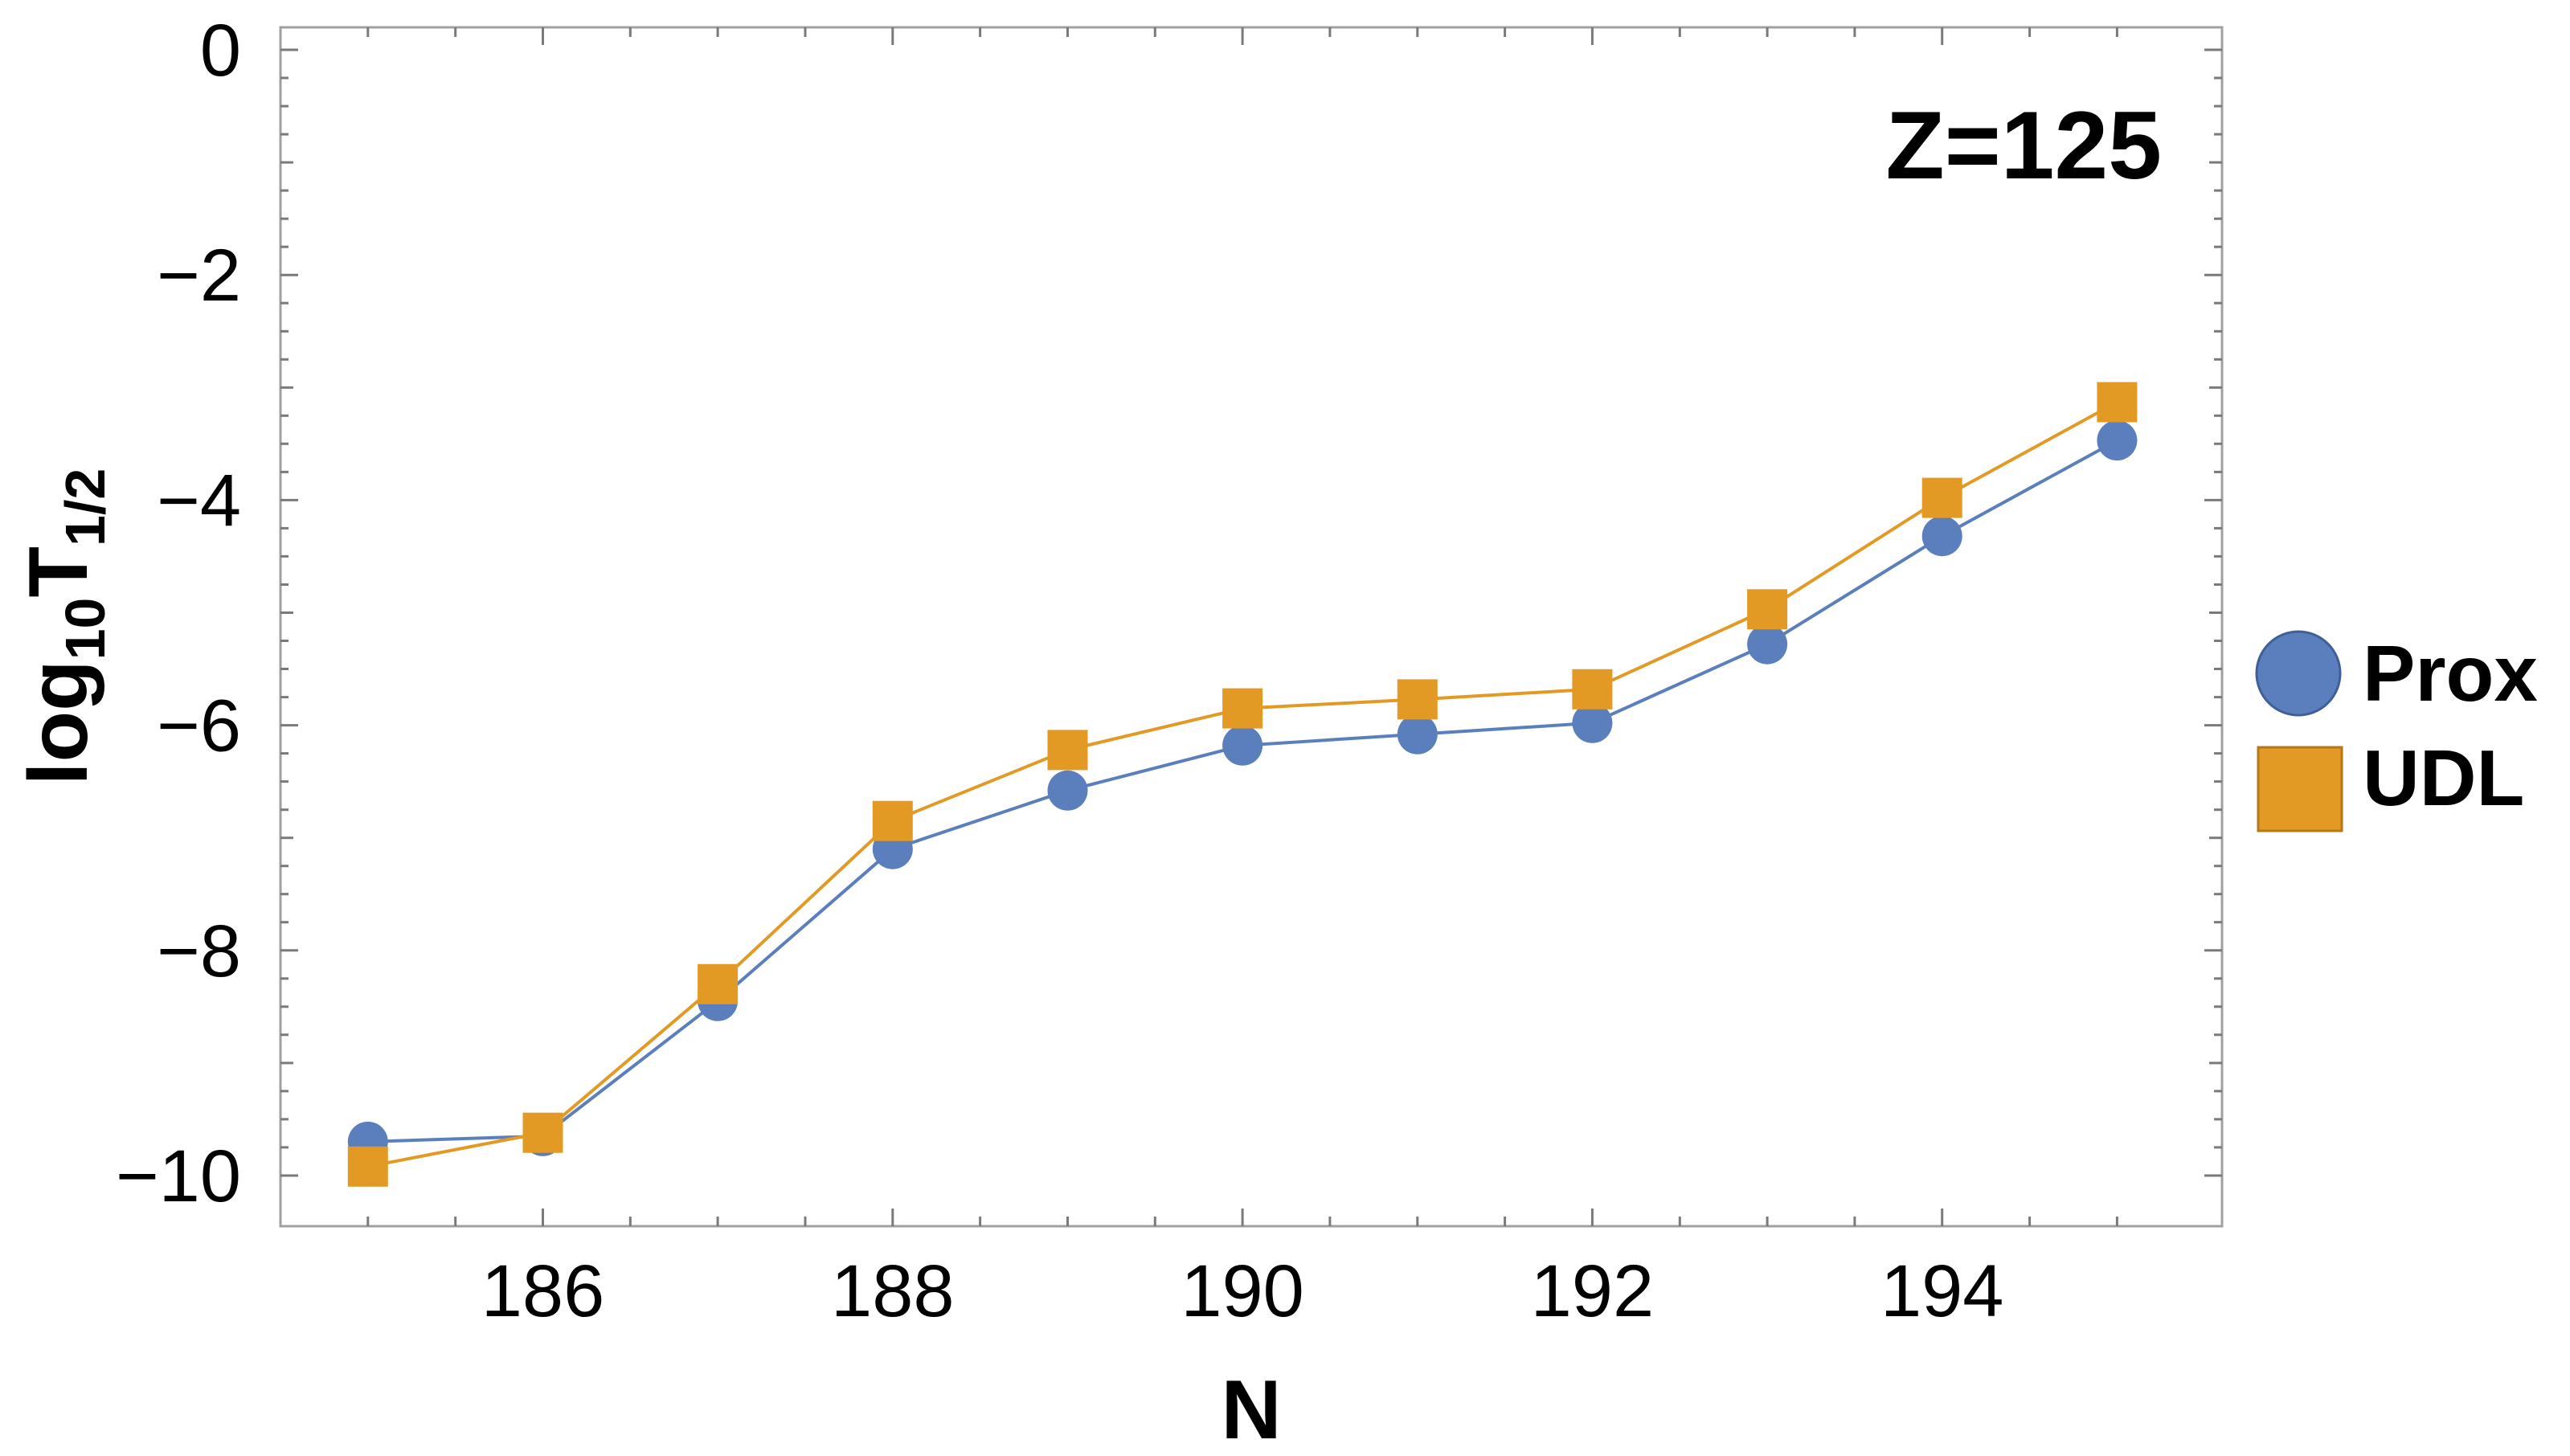 This screenshot has height=1456, width=2570. I want to click on svg-text: log10T1/2, so click(65, 627).